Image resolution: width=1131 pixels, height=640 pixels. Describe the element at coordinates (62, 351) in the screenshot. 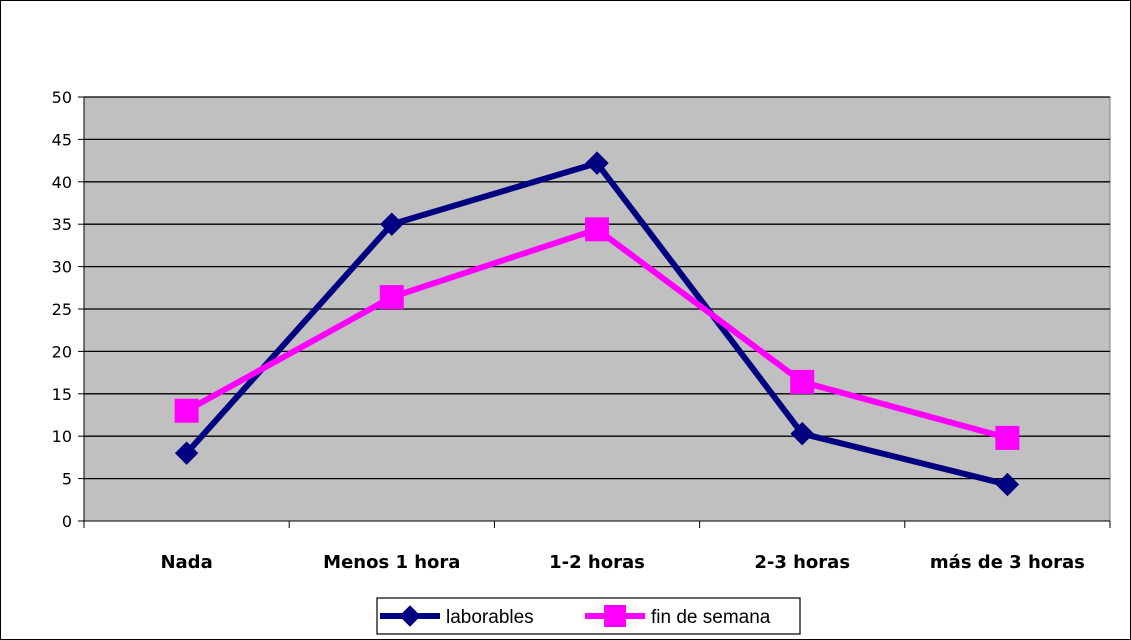

I see `y-tick-label: 20` at that location.